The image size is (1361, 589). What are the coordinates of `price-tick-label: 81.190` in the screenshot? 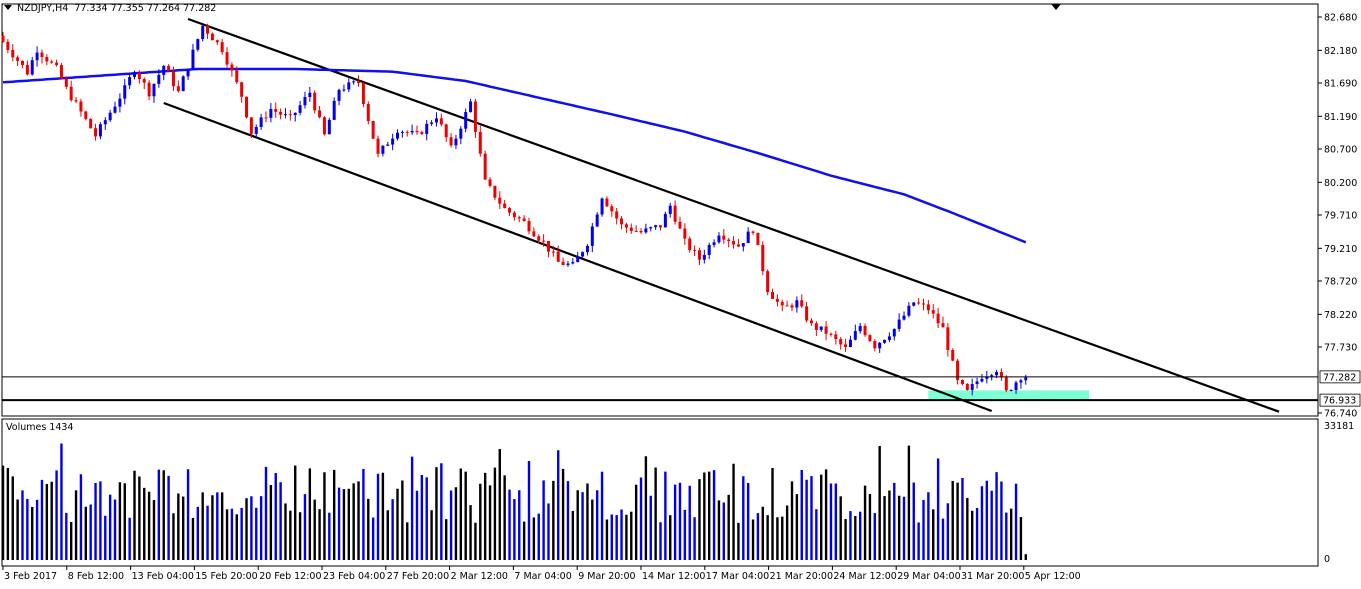 It's located at (1340, 117).